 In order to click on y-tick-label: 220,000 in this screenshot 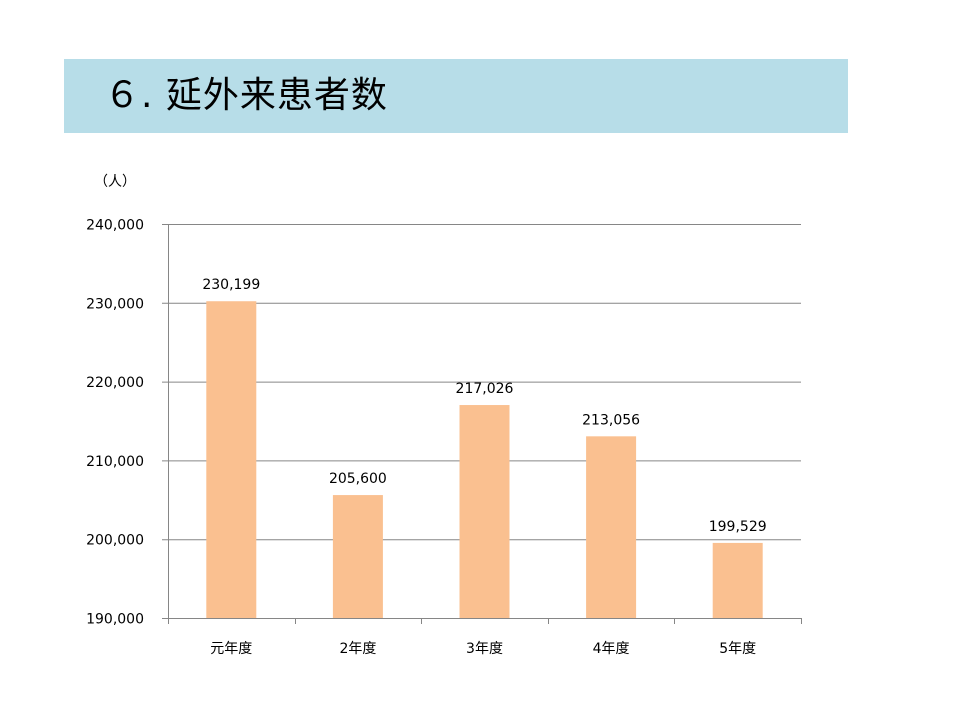, I will do `click(115, 383)`.